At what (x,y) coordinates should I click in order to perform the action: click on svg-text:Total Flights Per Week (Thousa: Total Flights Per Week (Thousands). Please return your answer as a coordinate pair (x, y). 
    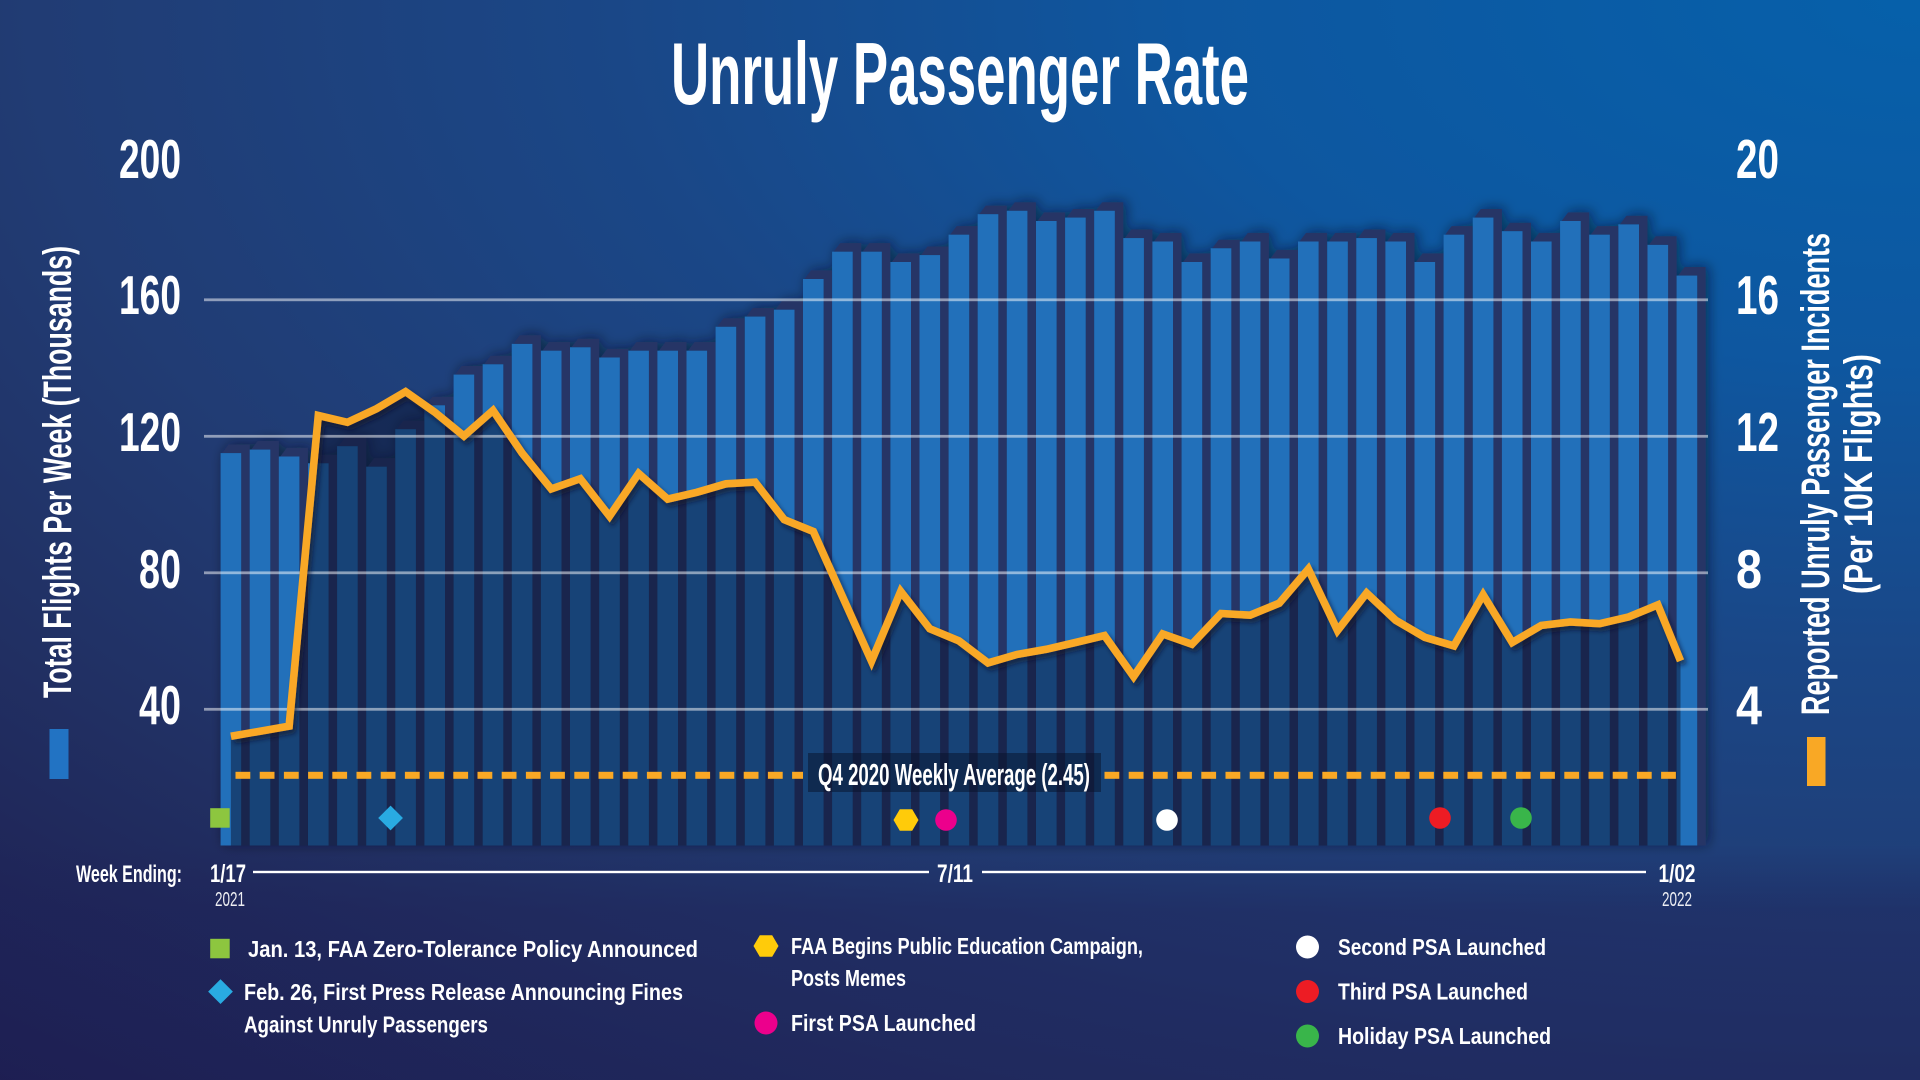
    Looking at the image, I should click on (58, 472).